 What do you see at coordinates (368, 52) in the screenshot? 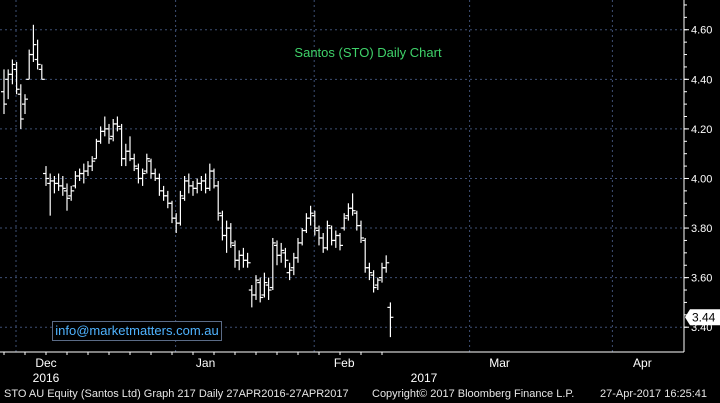
I see `chart-title: Santos (STO) Daily Chart` at bounding box center [368, 52].